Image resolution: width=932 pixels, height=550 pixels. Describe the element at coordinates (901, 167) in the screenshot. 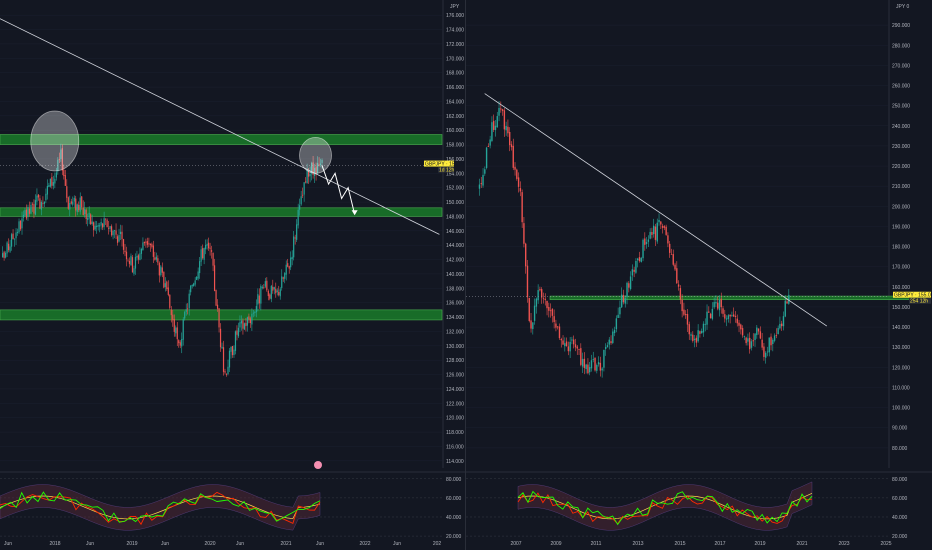

I see `price-tick-label: 220.000` at that location.